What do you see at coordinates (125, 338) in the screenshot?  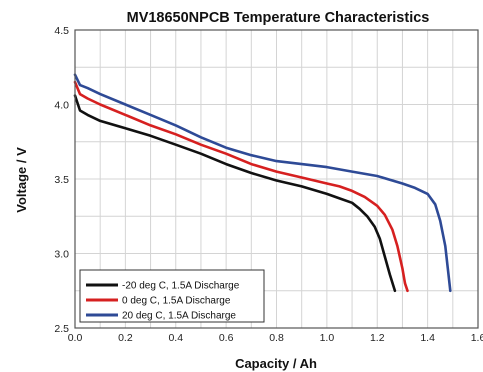 I see `x-tick-label: 0.2` at bounding box center [125, 338].